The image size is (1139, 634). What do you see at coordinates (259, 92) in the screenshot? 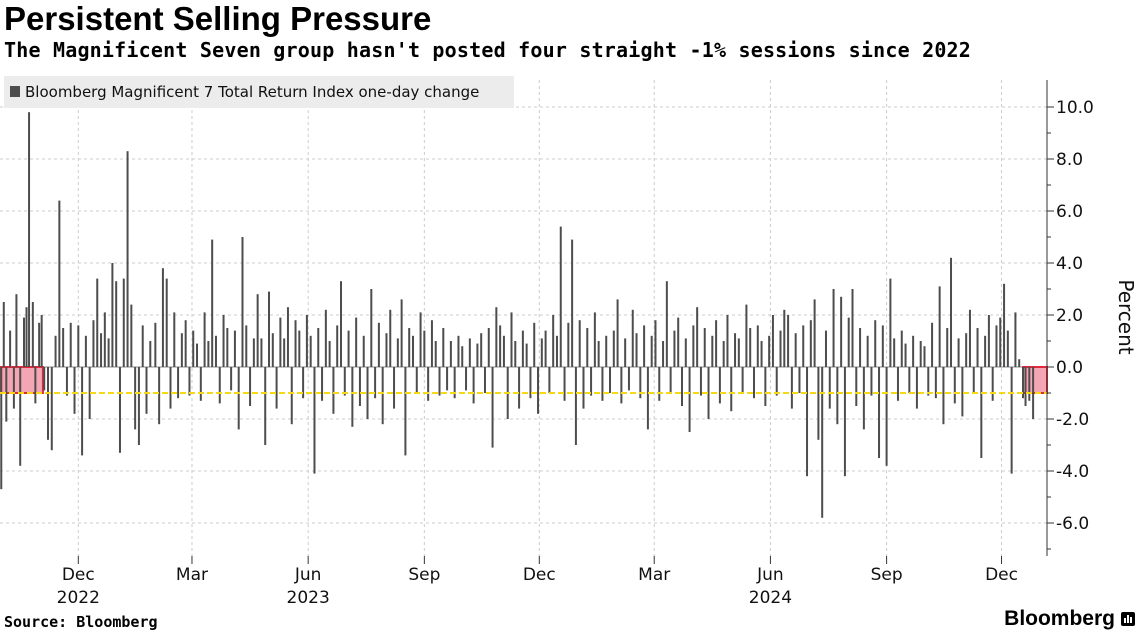
I see `legend-background` at bounding box center [259, 92].